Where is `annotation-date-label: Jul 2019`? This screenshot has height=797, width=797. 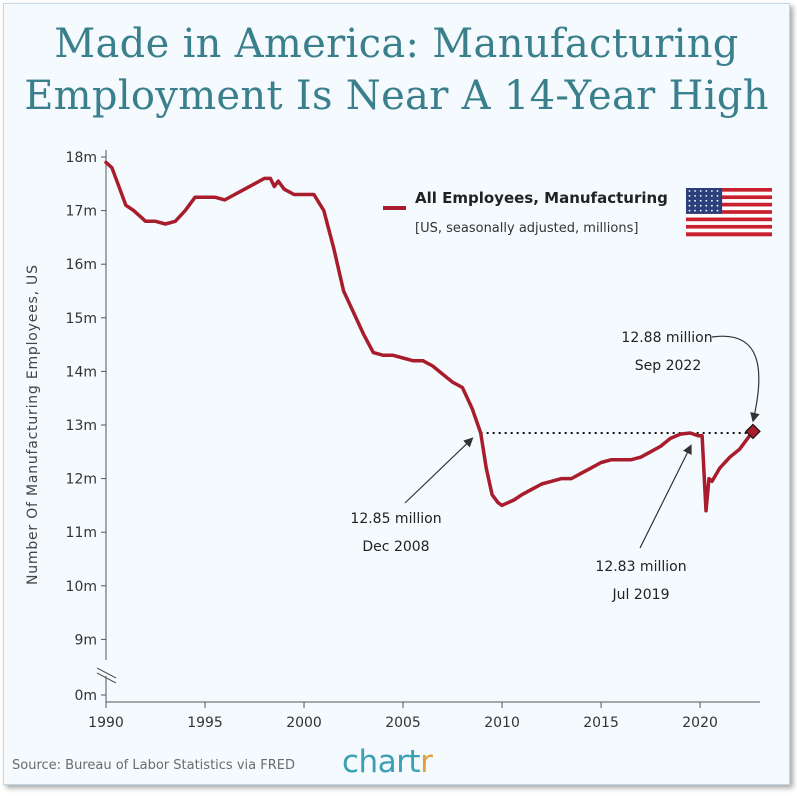
annotation-date-label: Jul 2019 is located at coordinates (641, 595).